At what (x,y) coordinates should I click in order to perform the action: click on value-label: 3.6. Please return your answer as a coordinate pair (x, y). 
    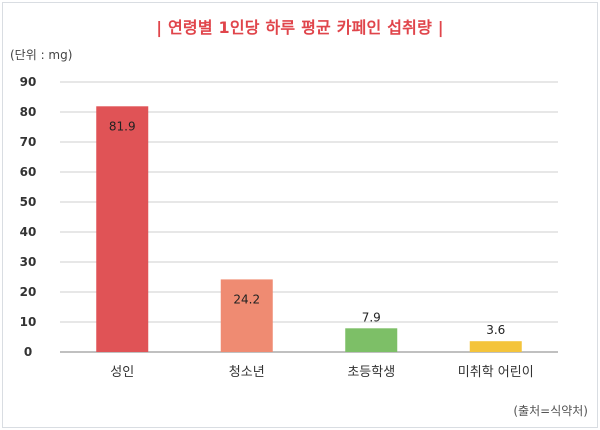
    Looking at the image, I should click on (495, 330).